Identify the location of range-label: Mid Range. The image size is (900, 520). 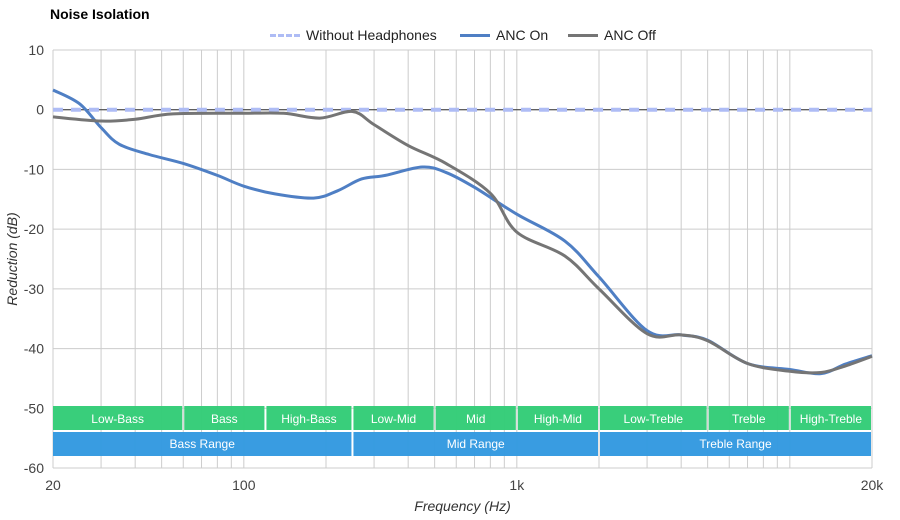
(476, 444).